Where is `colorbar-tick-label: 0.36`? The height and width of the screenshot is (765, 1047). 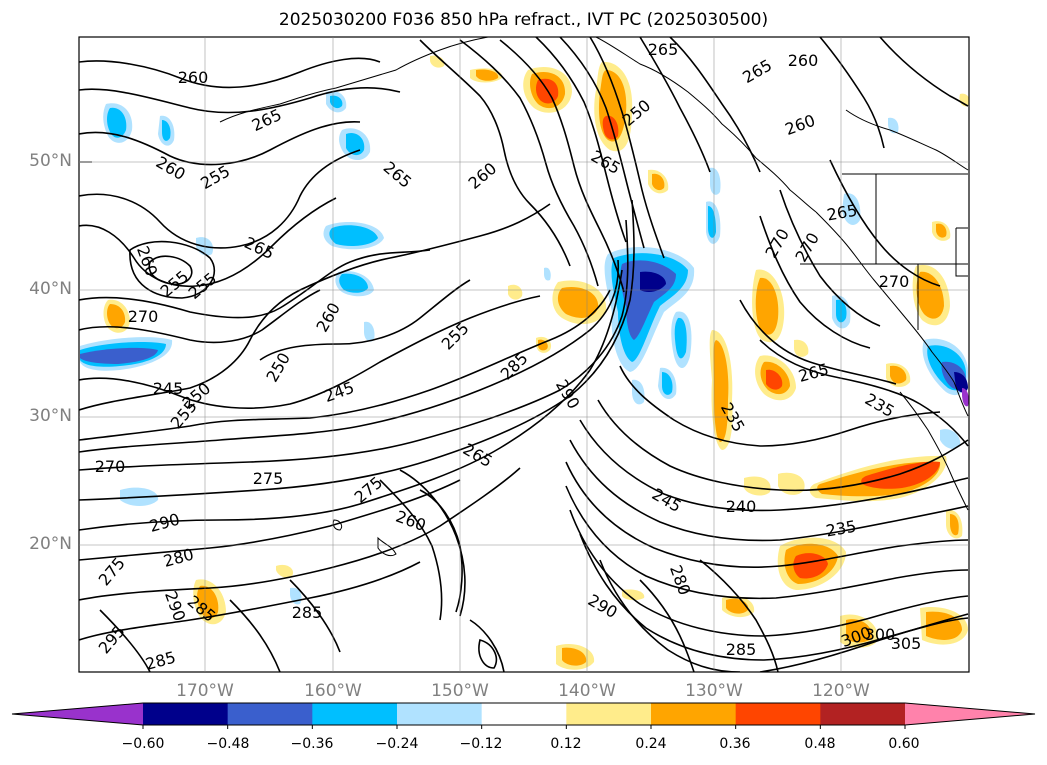
colorbar-tick-label: 0.36 is located at coordinates (735, 744).